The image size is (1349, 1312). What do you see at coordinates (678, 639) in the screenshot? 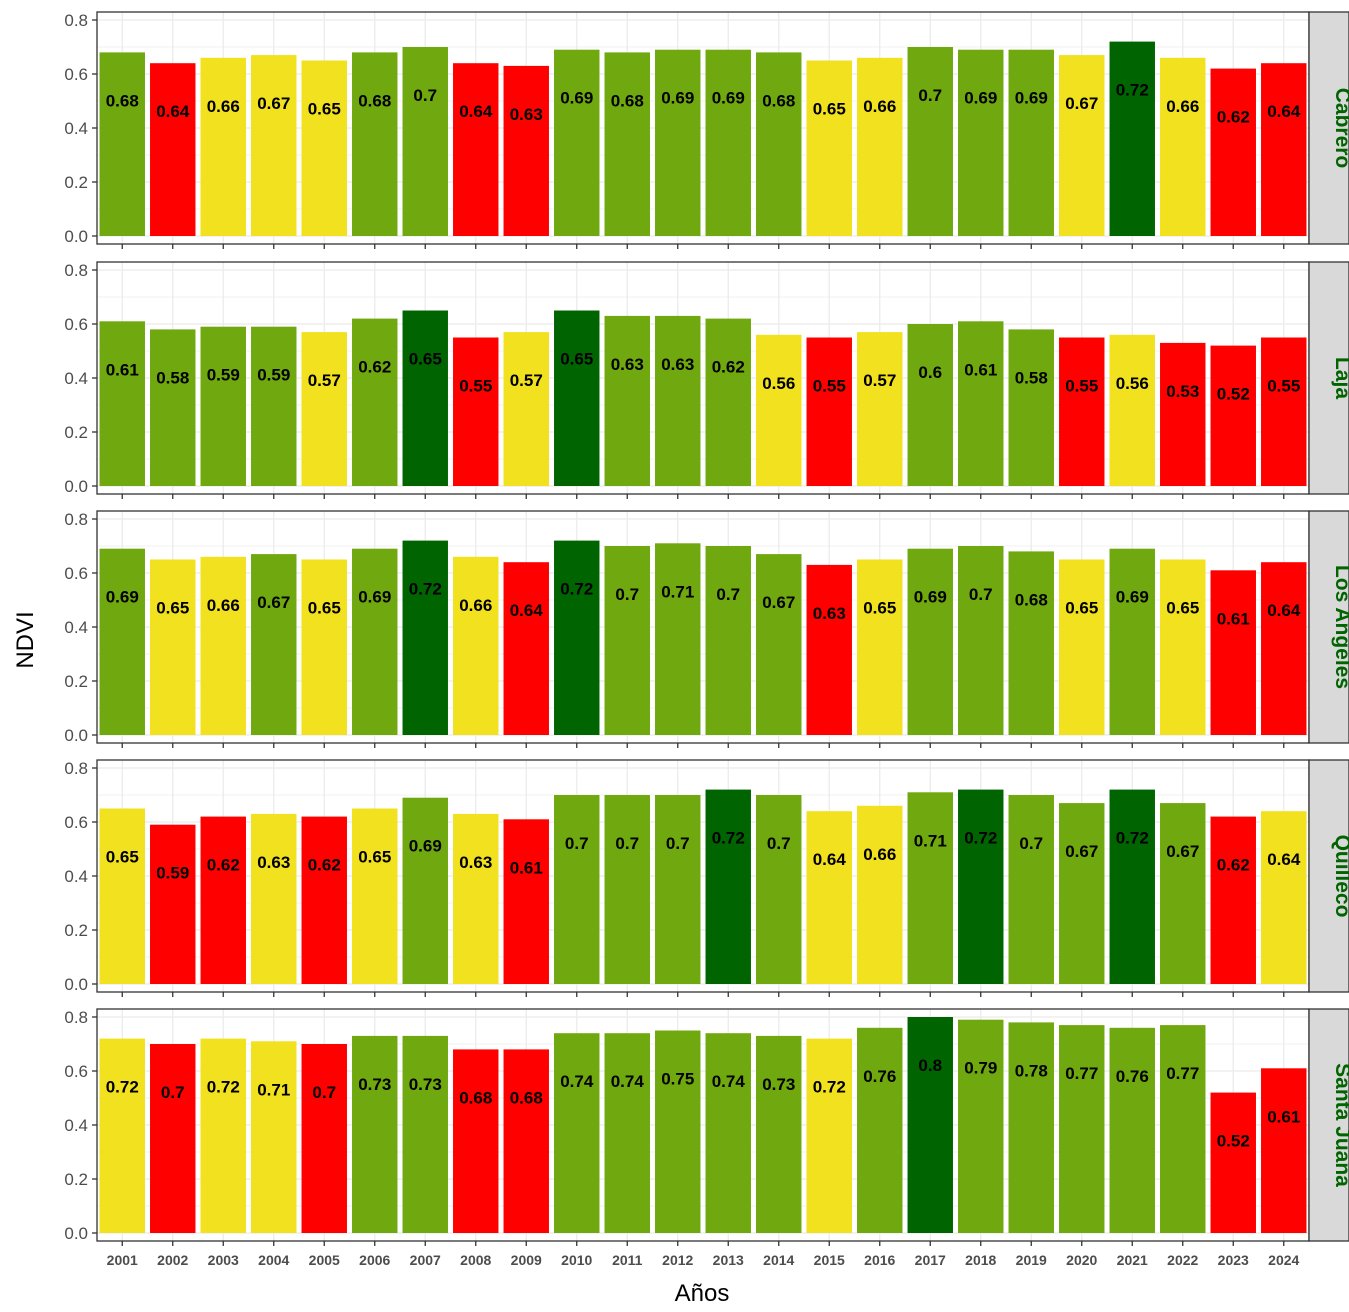
I see `bar-2012` at bounding box center [678, 639].